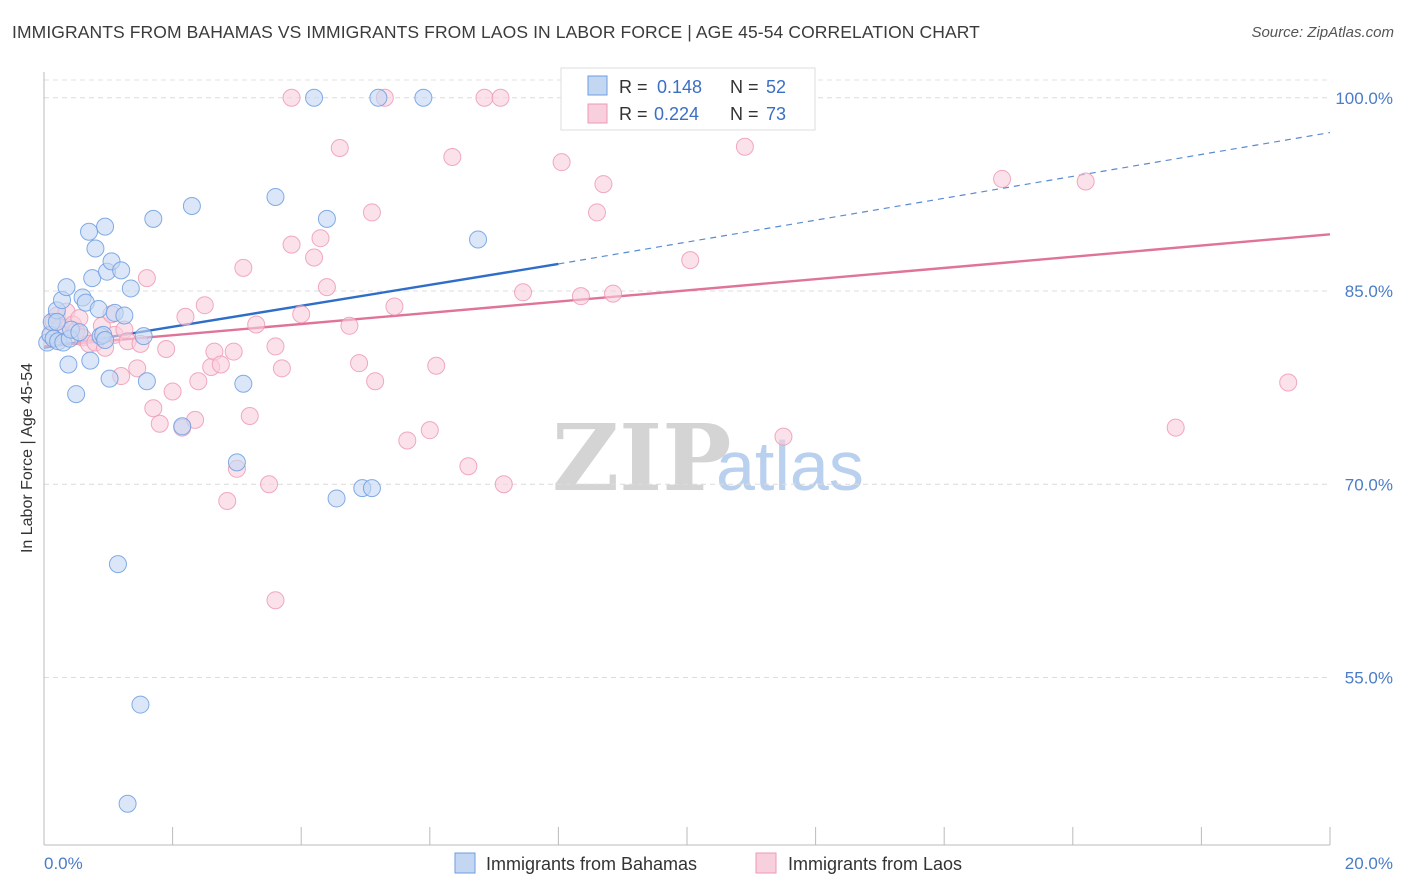 This screenshot has height=892, width=1406. Describe the element at coordinates (1369, 484) in the screenshot. I see `y-tick-label: 70.0%` at that location.